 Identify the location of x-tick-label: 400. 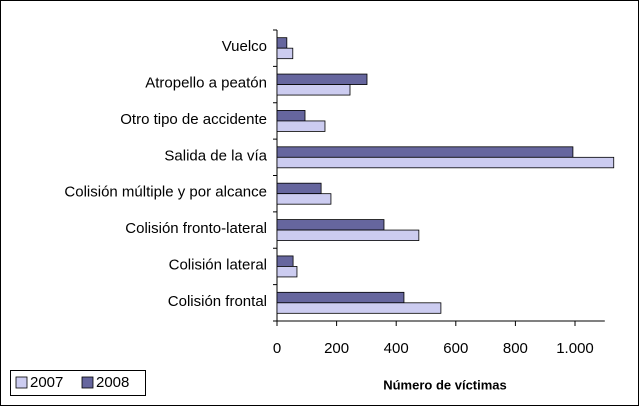
(396, 348).